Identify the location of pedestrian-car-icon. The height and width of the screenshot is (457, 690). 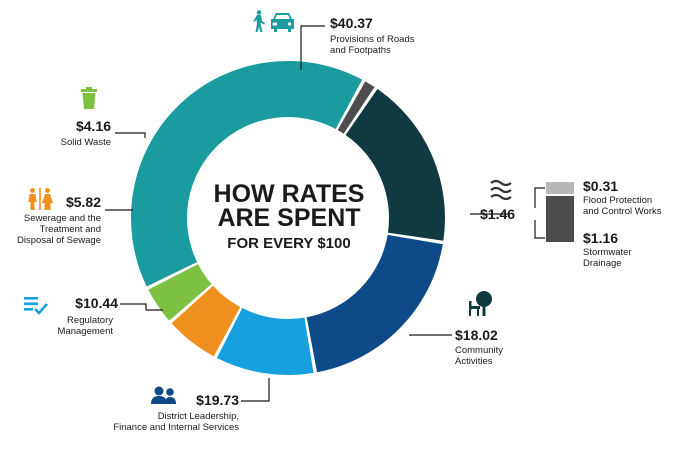
(273, 21).